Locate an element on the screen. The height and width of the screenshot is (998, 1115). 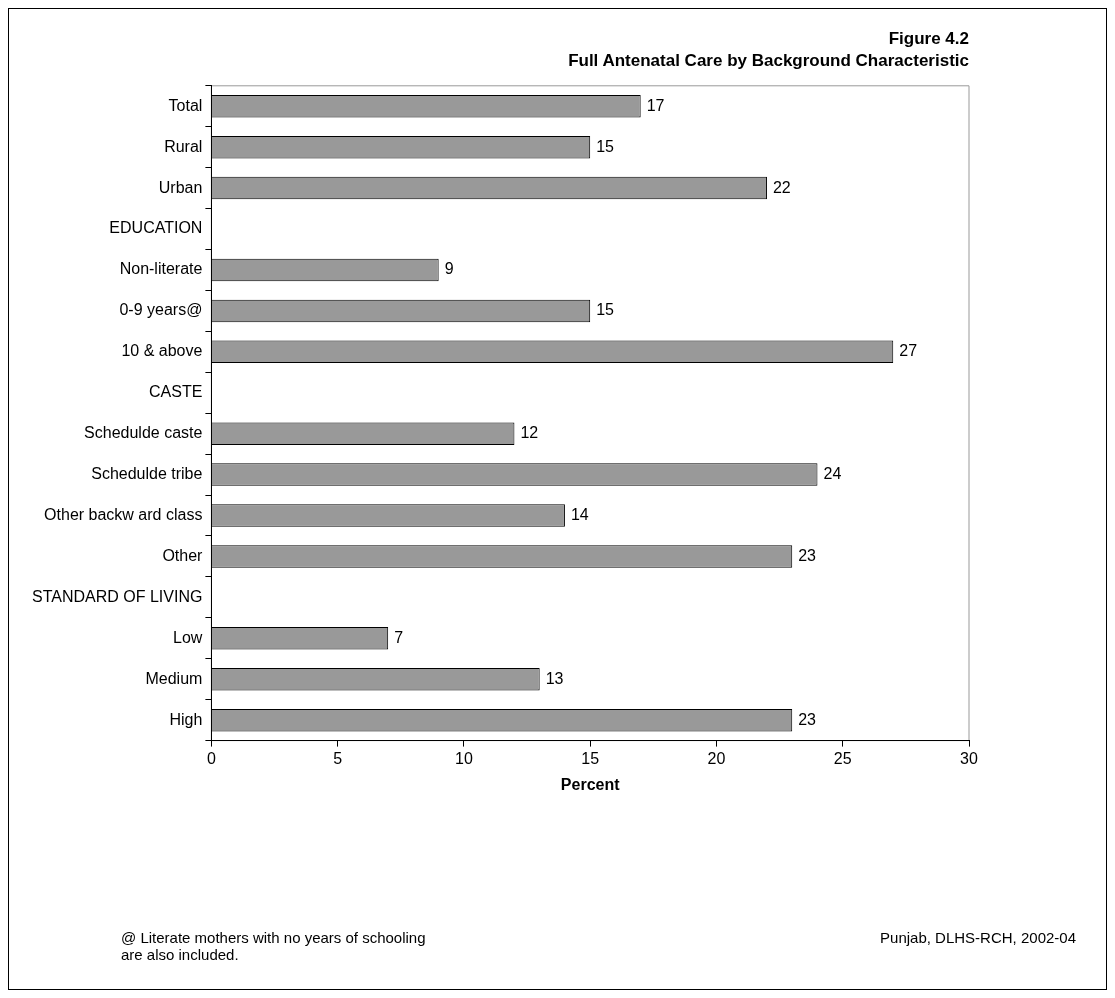
x-tick-label: 15 is located at coordinates (590, 758).